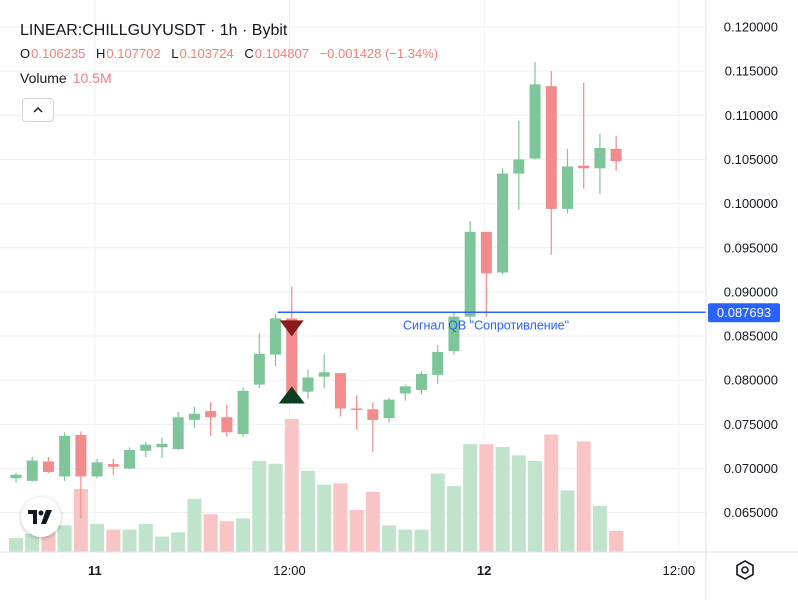 The image size is (798, 600). I want to click on tradingview-logo-glyph, so click(40, 517).